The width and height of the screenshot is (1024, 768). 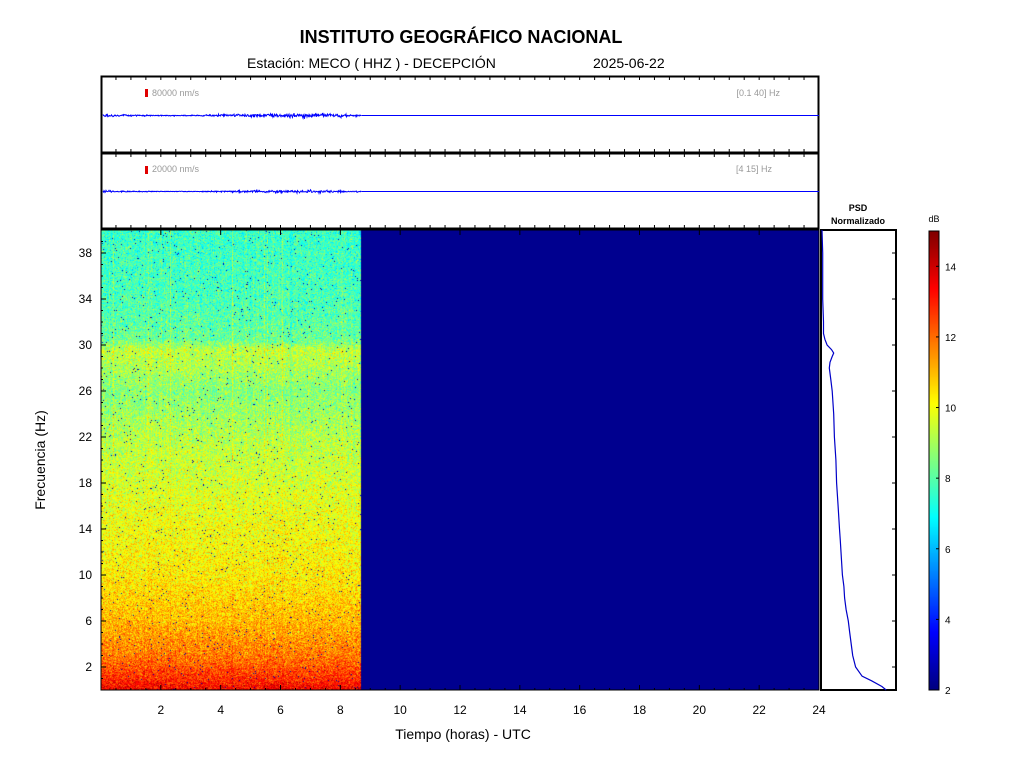 What do you see at coordinates (86, 391) in the screenshot?
I see `y-tick-label: 26` at bounding box center [86, 391].